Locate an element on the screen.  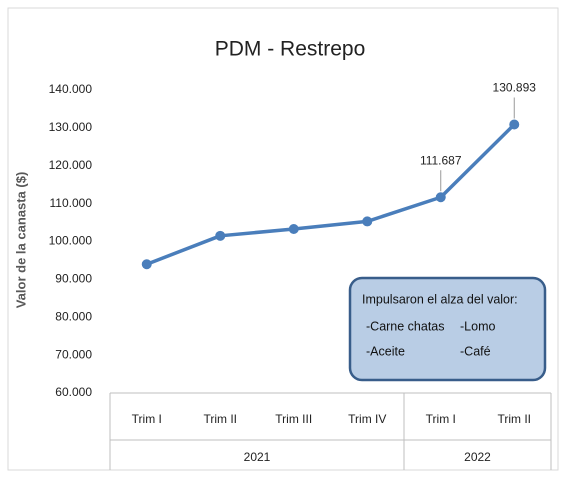
y-tick-label: 90.000 is located at coordinates (73, 279).